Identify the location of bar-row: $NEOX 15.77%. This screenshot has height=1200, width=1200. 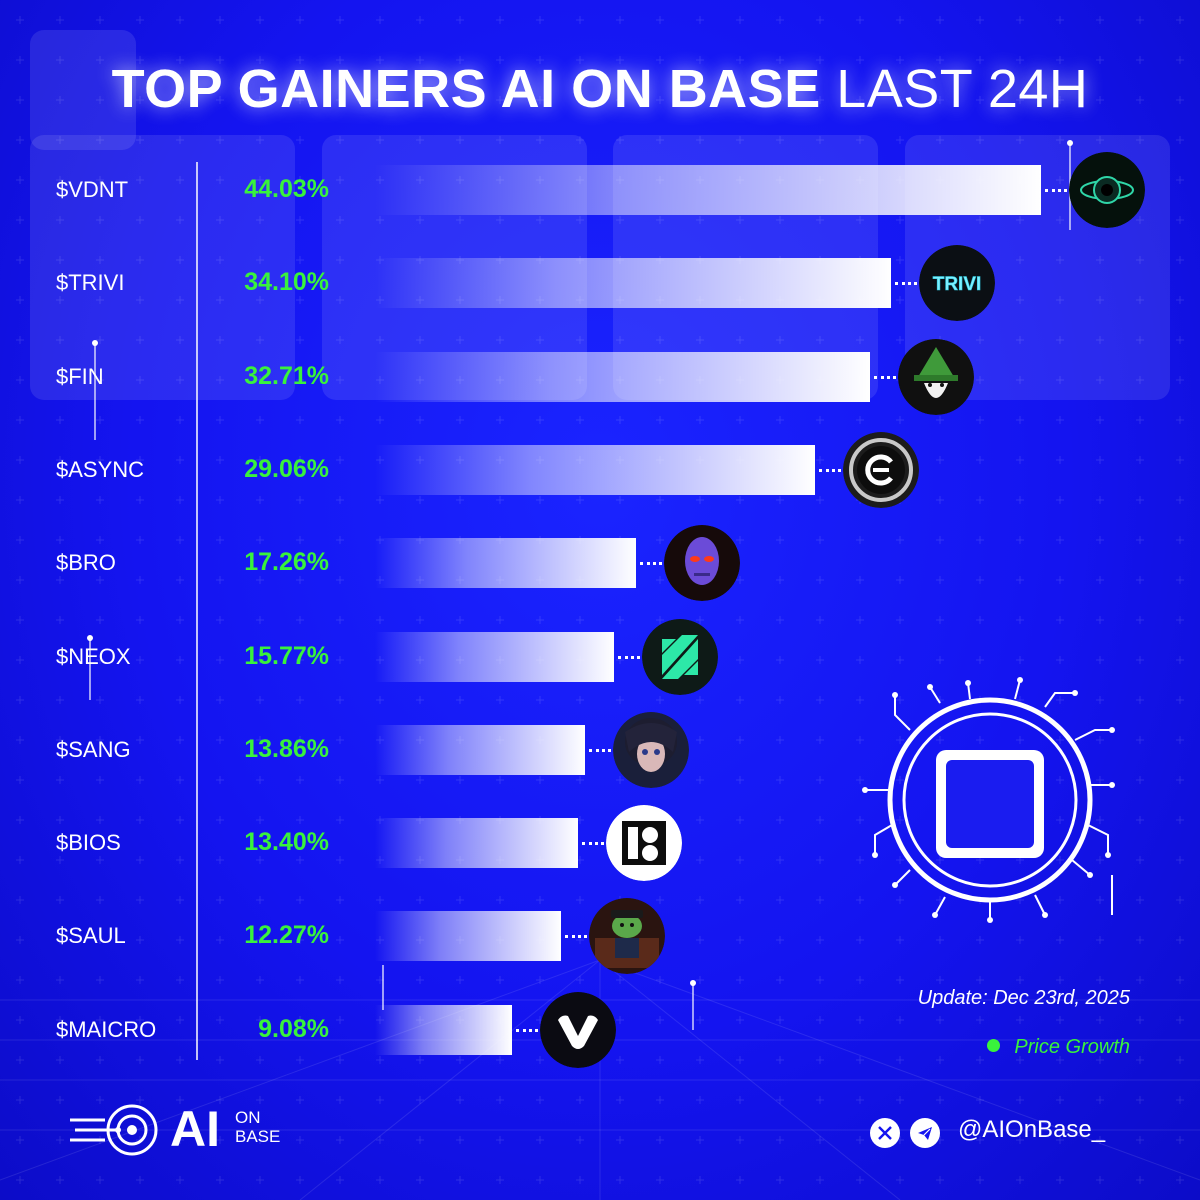
(600, 656).